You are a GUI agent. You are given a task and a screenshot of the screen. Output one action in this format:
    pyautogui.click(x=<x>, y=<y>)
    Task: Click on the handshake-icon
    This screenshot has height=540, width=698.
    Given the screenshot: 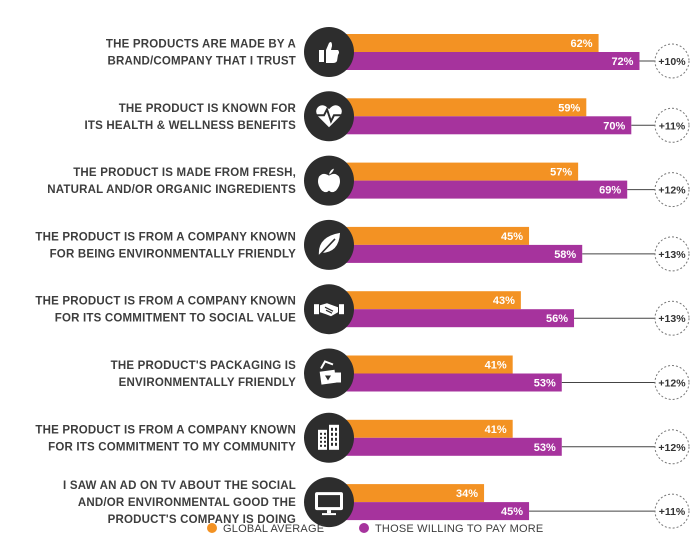 What is the action you would take?
    pyautogui.click(x=329, y=309)
    